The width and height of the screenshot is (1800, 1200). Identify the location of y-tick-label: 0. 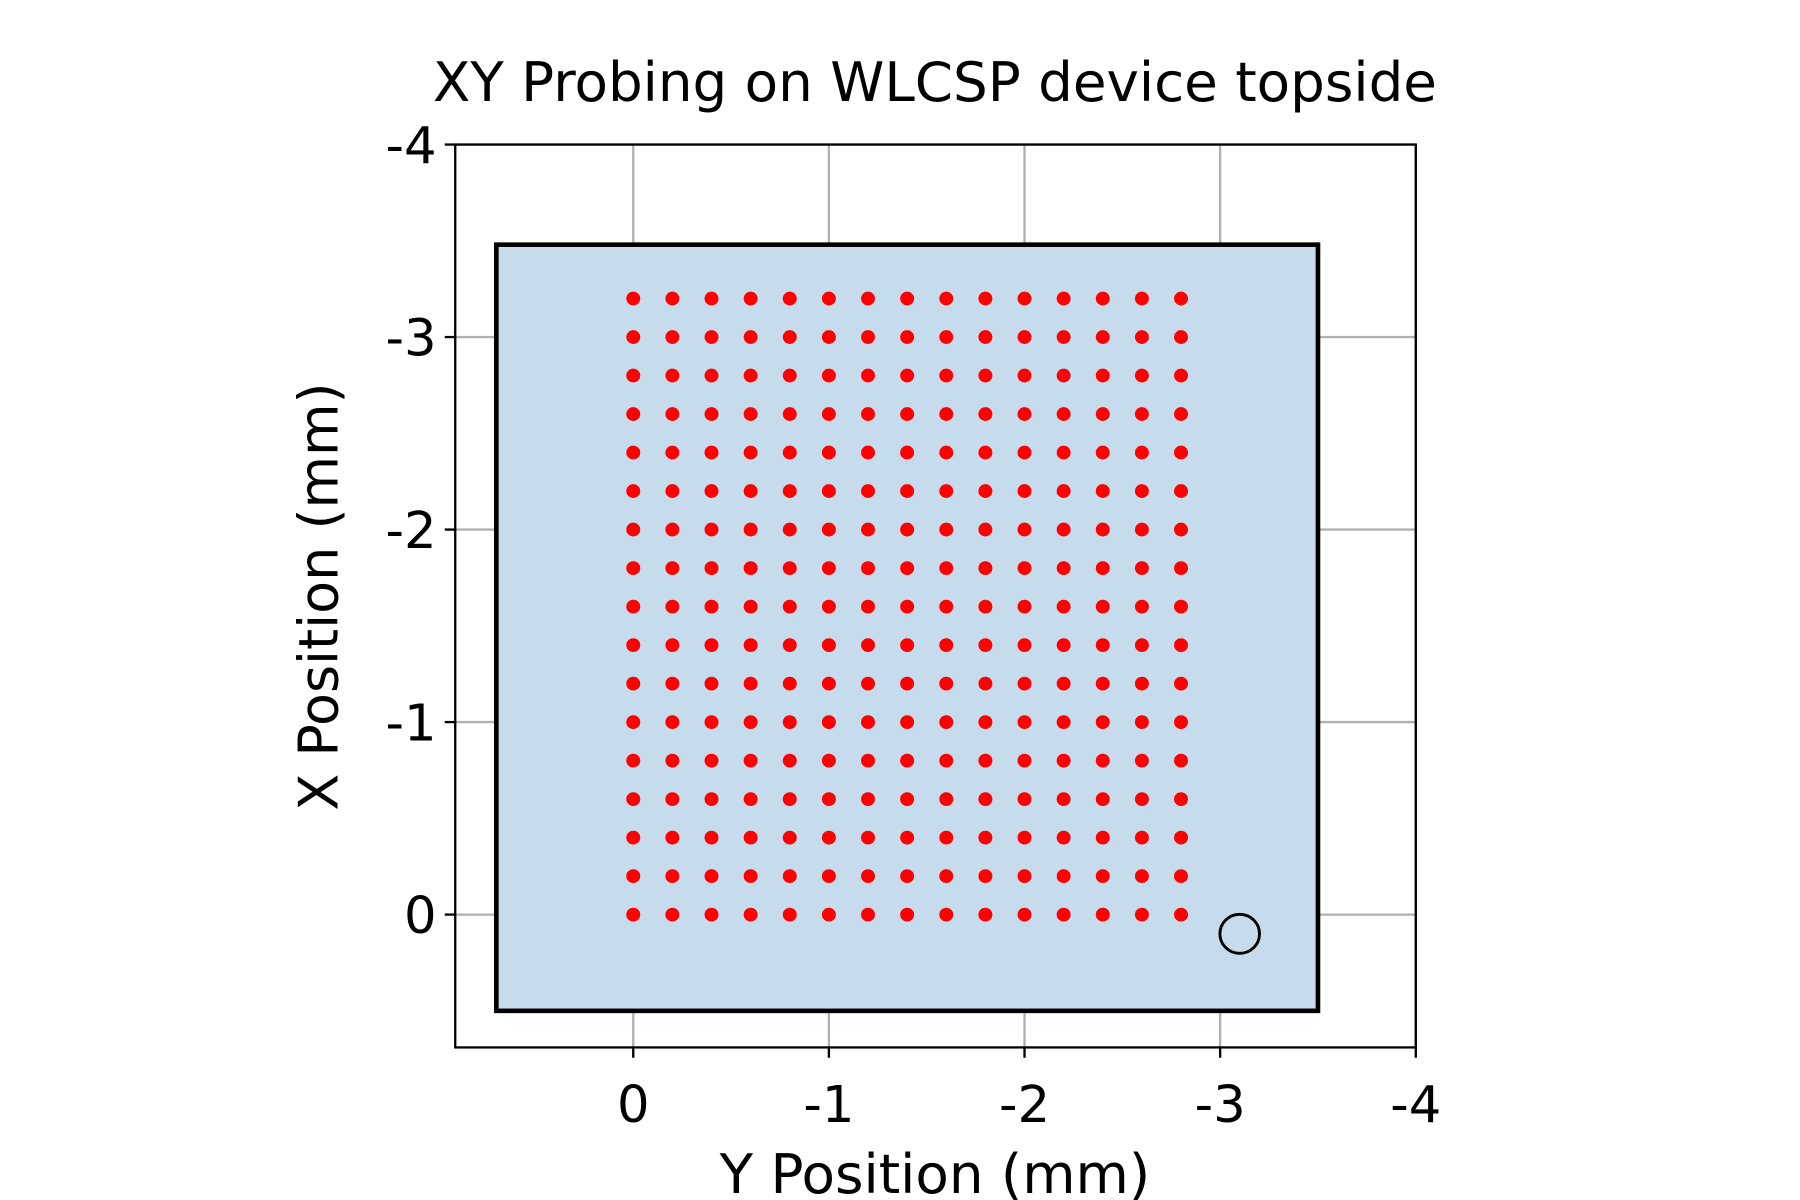
(420, 915).